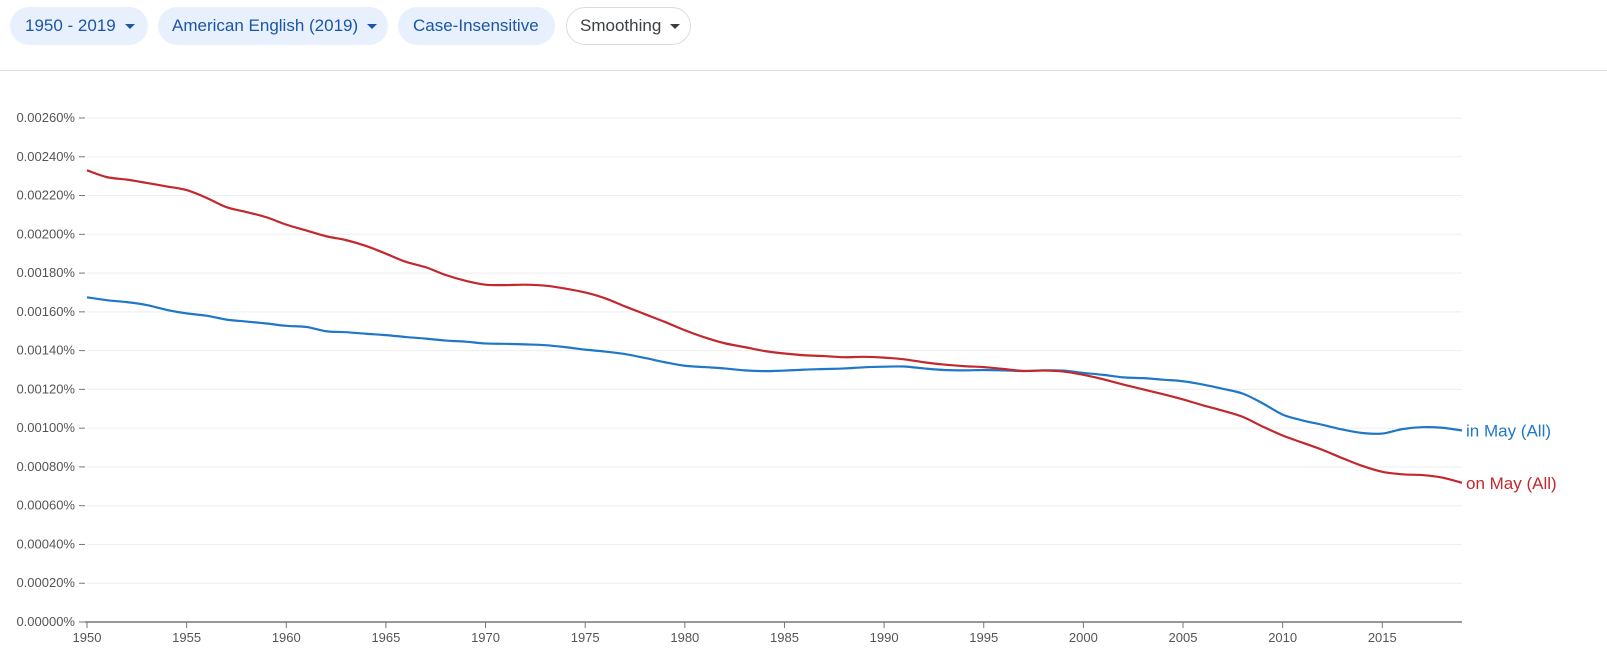  What do you see at coordinates (265, 25) in the screenshot?
I see `corpus-label: American English (2019)` at bounding box center [265, 25].